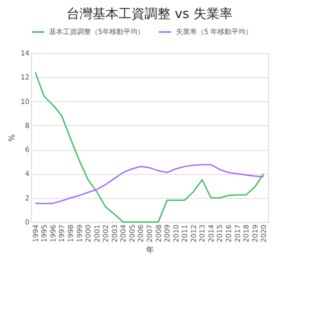 Image resolution: width=320 pixels, height=320 pixels. Describe the element at coordinates (149, 14) in the screenshot. I see `chart-title: 台灣基本工資調整 vs 失業率` at that location.